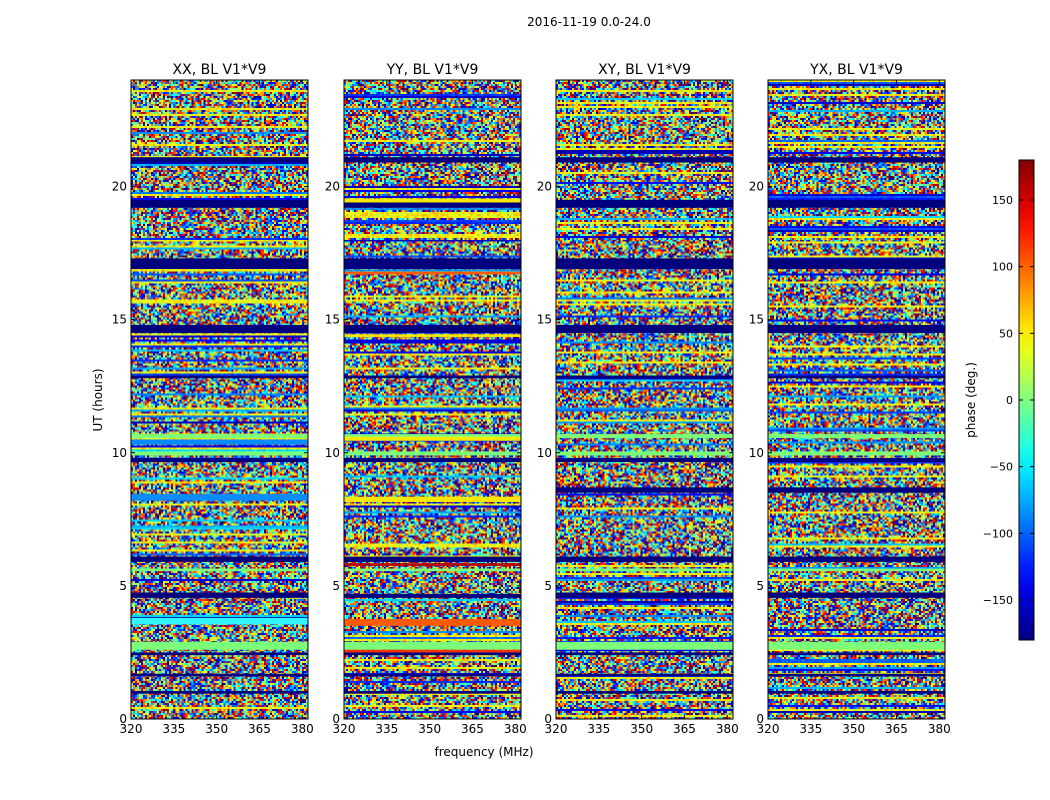 This screenshot has height=800, width=1050. Describe the element at coordinates (432, 70) in the screenshot. I see `panel-title: YY, BL V1*V9` at that location.